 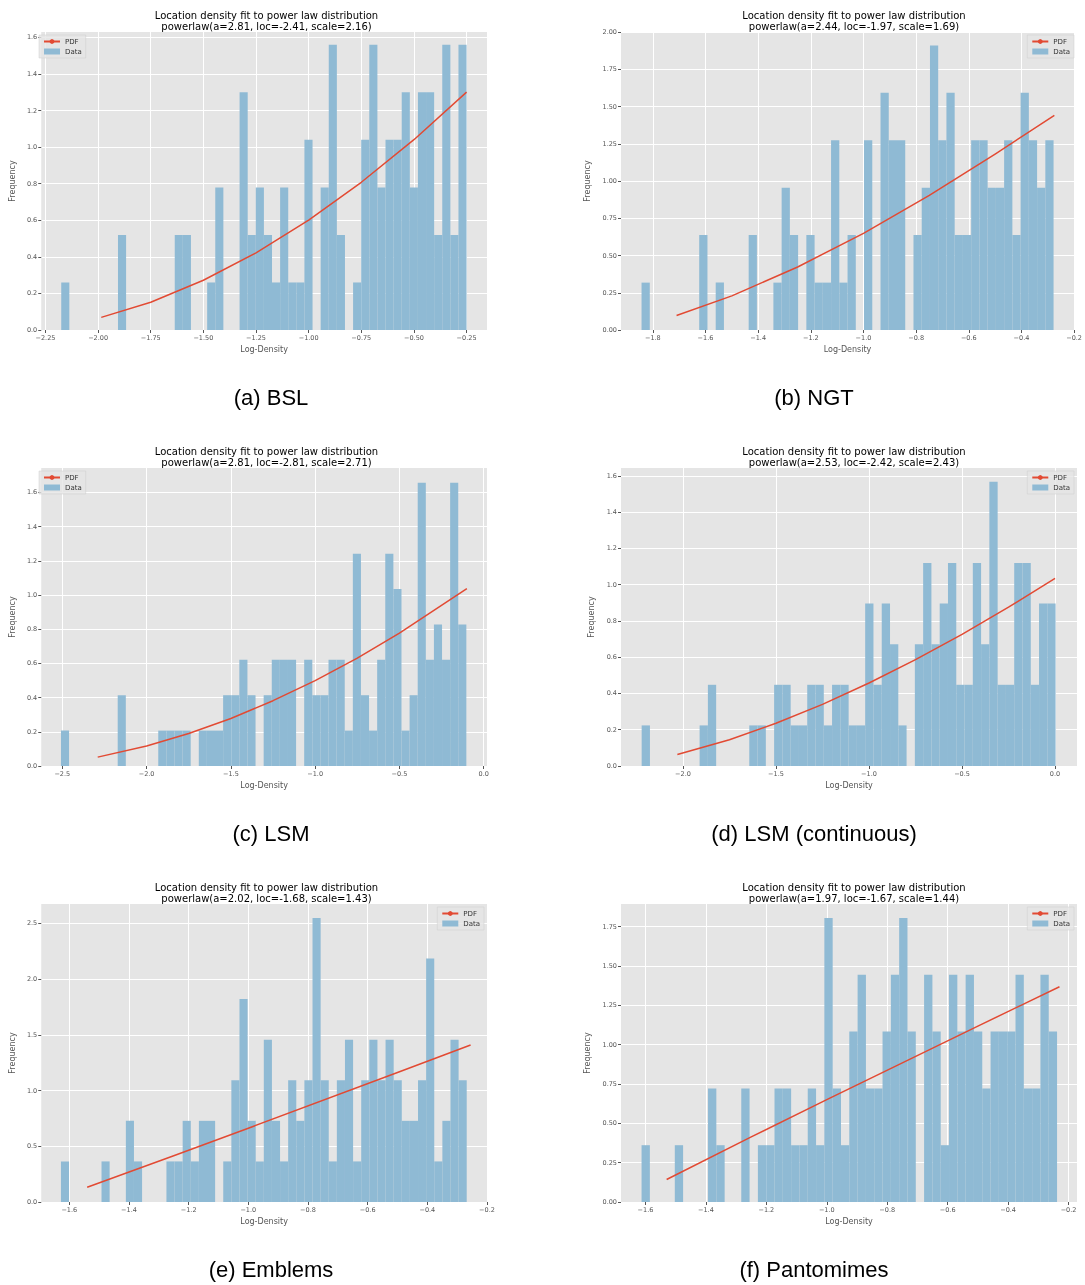 I want to click on text: (a) BSL, so click(x=271, y=397).